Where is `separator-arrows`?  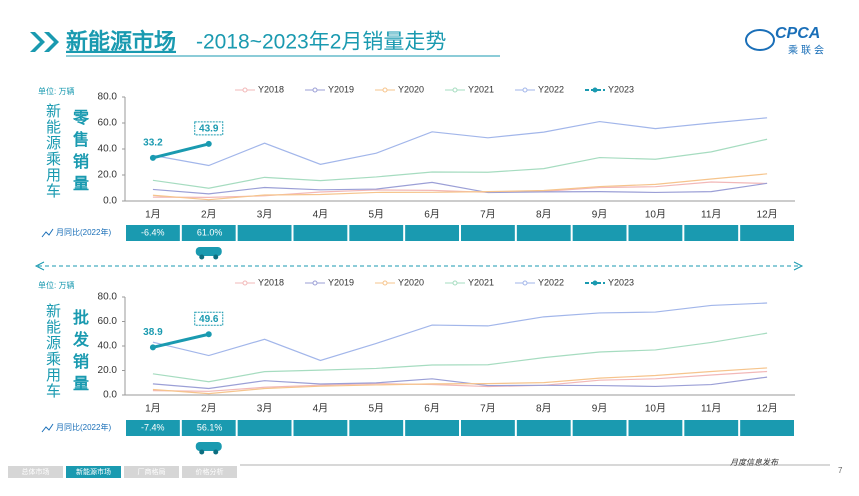
separator-arrows is located at coordinates (419, 266).